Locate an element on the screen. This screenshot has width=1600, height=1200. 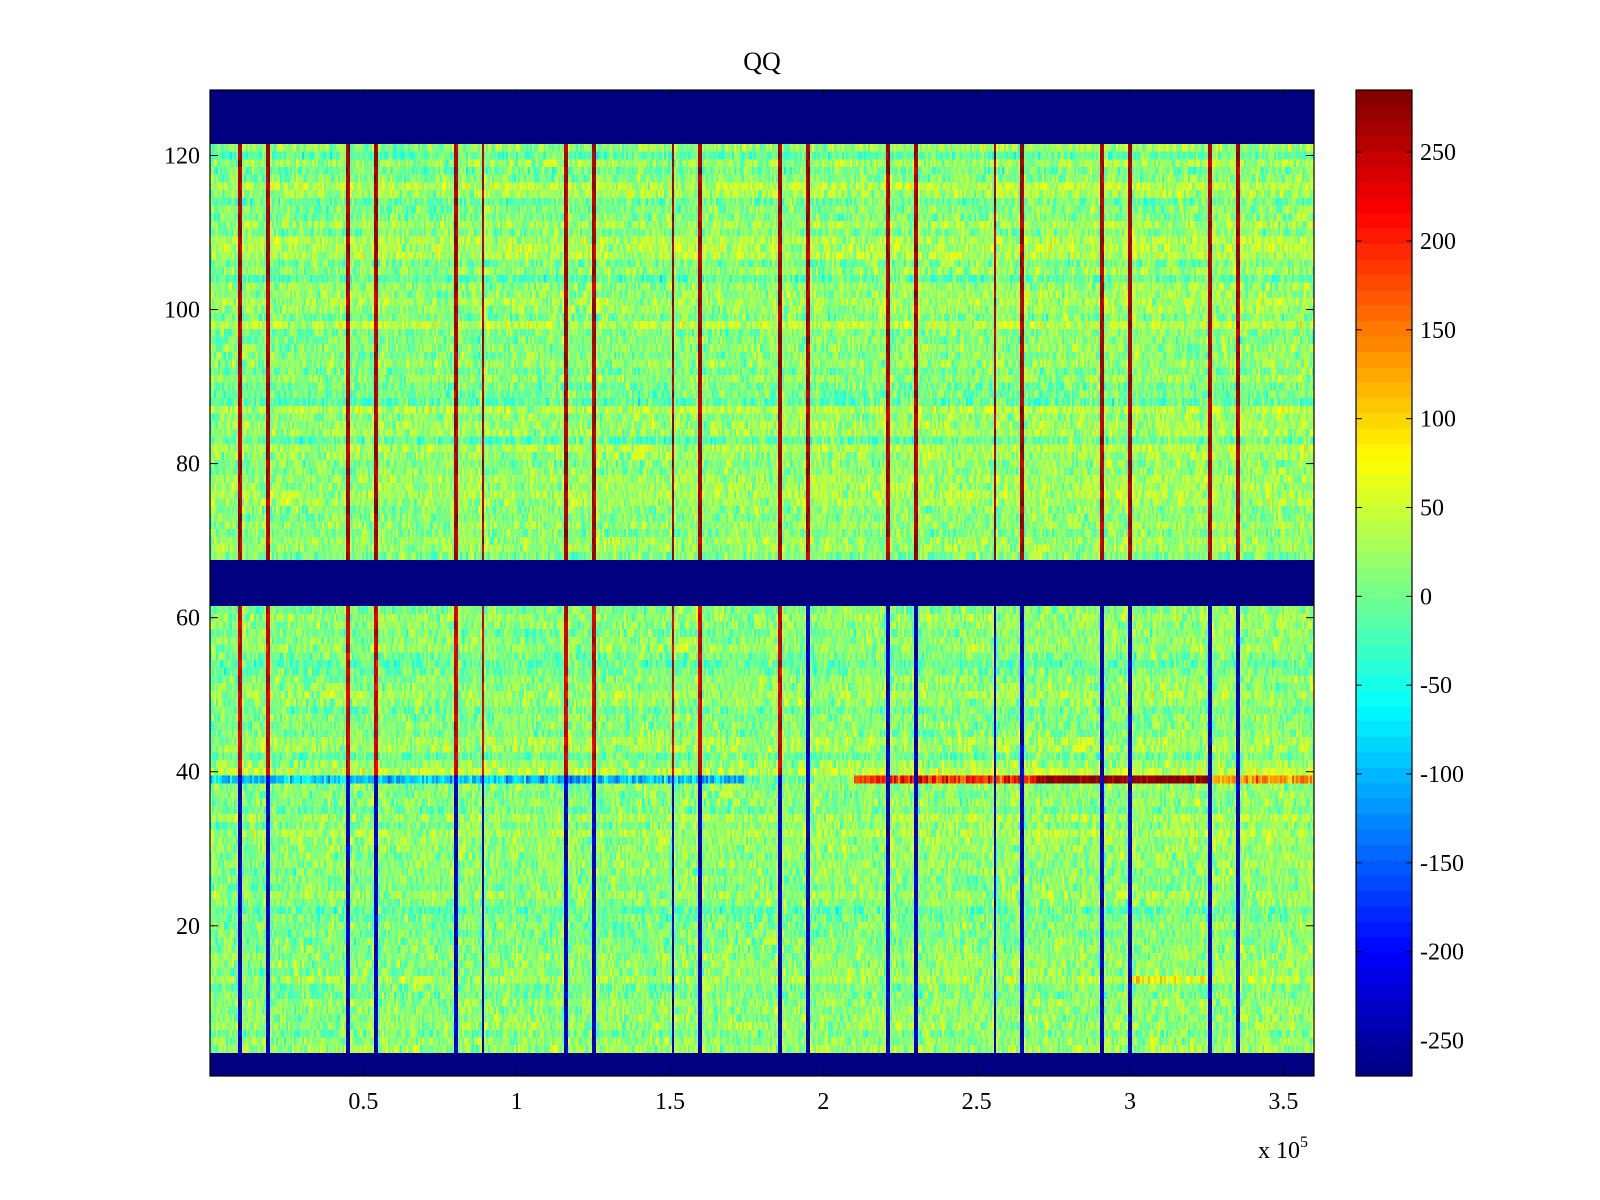
colorbar-tick-label: 0 is located at coordinates (1426, 597).